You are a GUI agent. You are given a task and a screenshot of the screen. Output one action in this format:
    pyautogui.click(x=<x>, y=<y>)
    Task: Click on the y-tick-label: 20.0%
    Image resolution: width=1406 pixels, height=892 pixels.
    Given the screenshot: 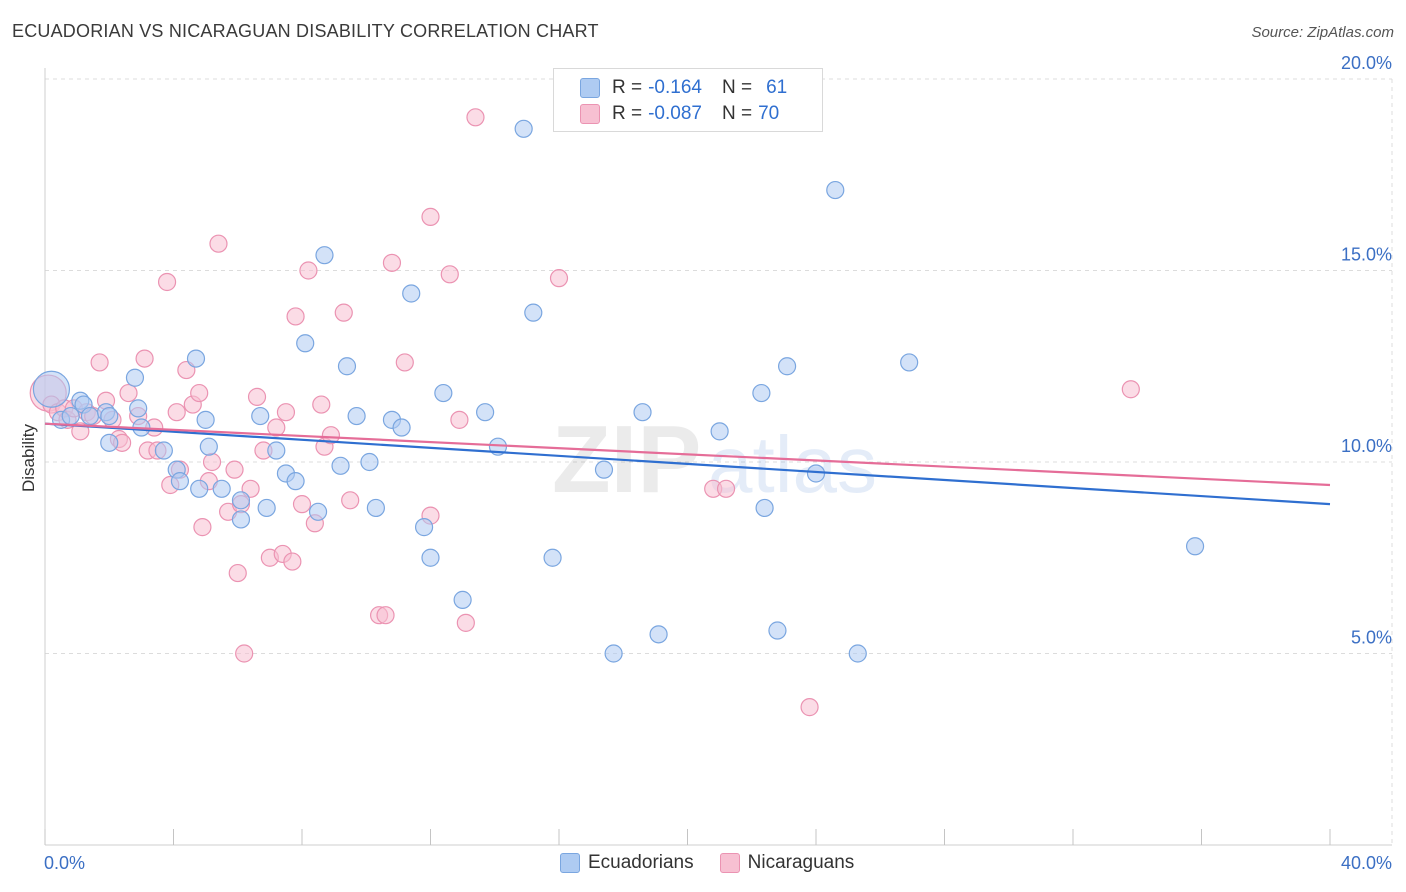 What is the action you would take?
    pyautogui.click(x=1366, y=63)
    